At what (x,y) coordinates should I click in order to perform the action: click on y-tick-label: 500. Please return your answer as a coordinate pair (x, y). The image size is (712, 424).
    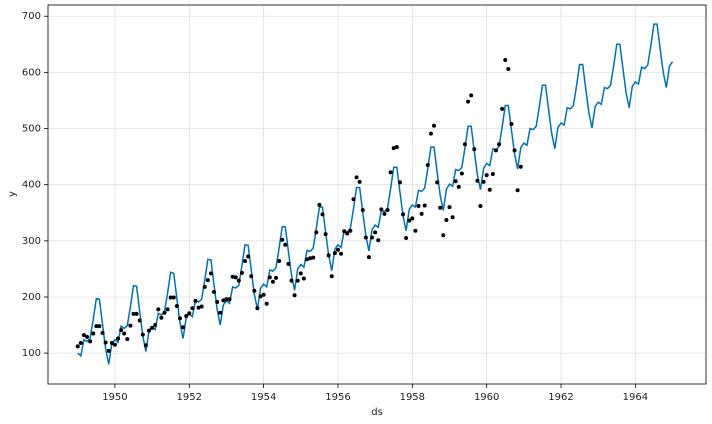
    Looking at the image, I should click on (31, 129).